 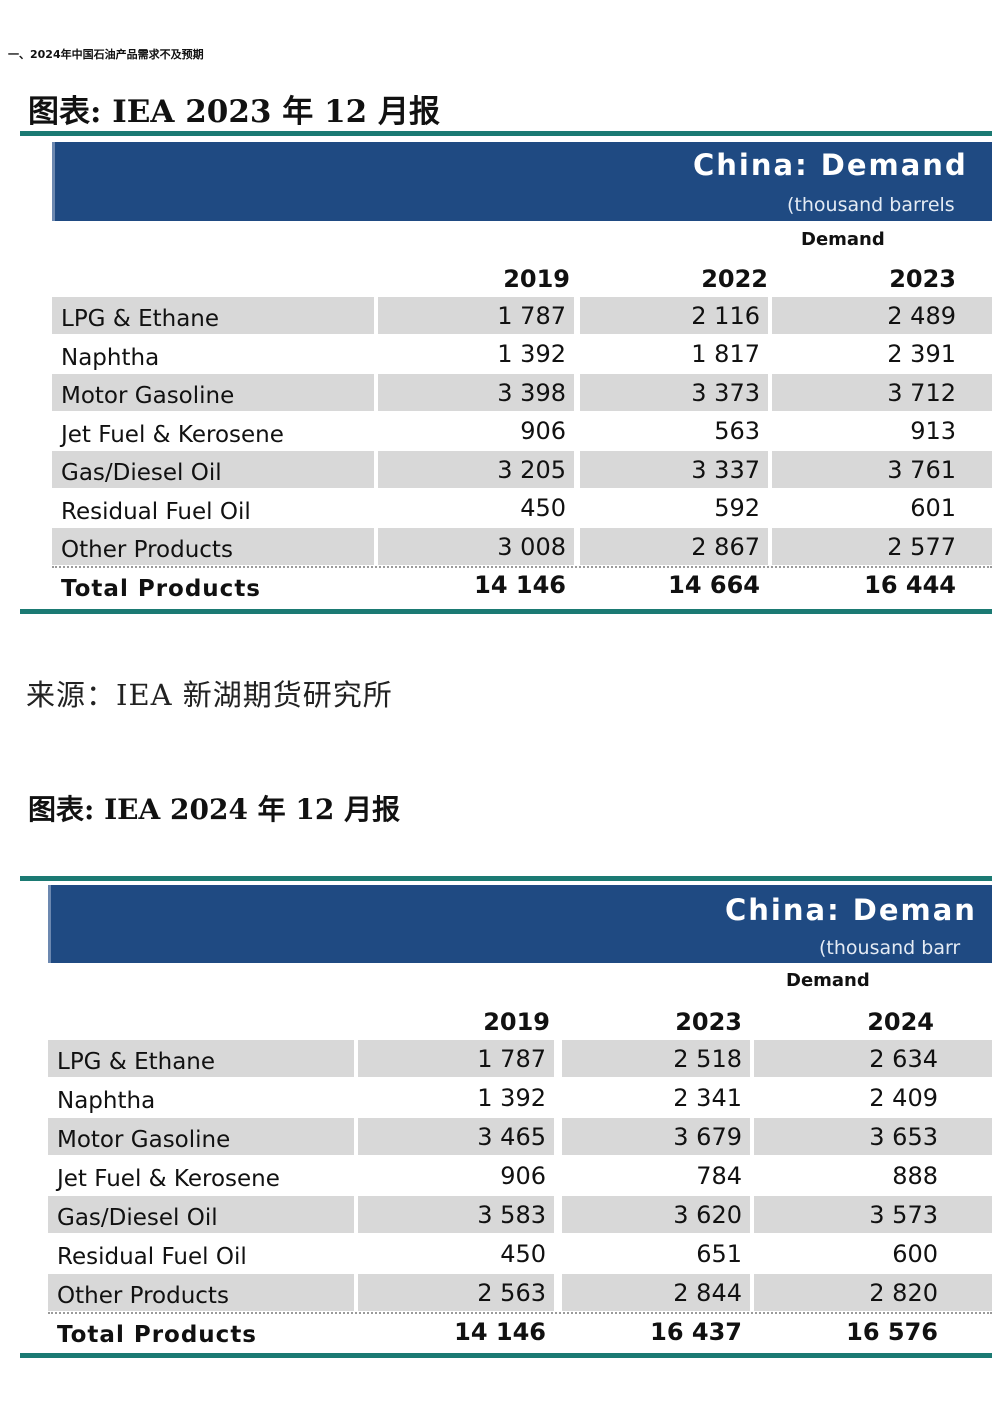 What do you see at coordinates (873, 1058) in the screenshot?
I see `row-value: 2 634` at bounding box center [873, 1058].